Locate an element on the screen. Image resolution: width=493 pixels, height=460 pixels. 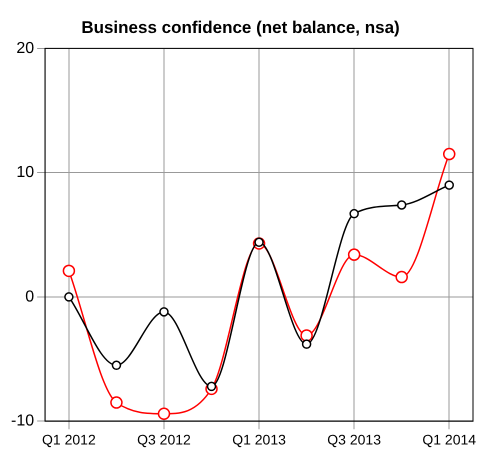
y-tick-label: 20 is located at coordinates (25, 48).